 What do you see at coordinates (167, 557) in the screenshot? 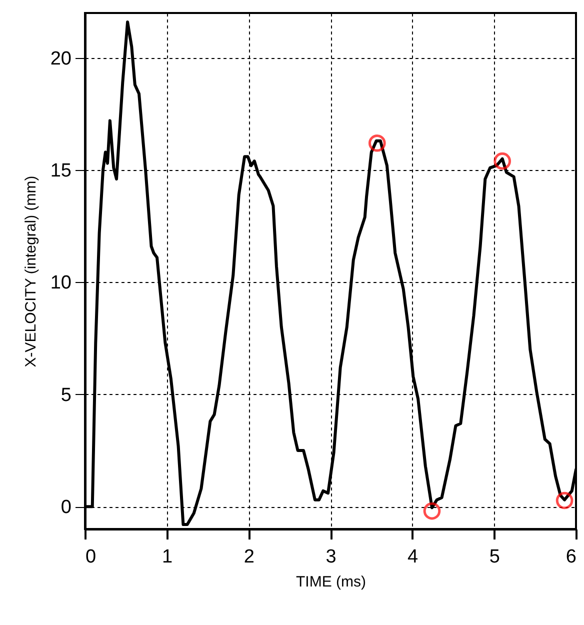
I see `x-tick-label: 1` at bounding box center [167, 557].